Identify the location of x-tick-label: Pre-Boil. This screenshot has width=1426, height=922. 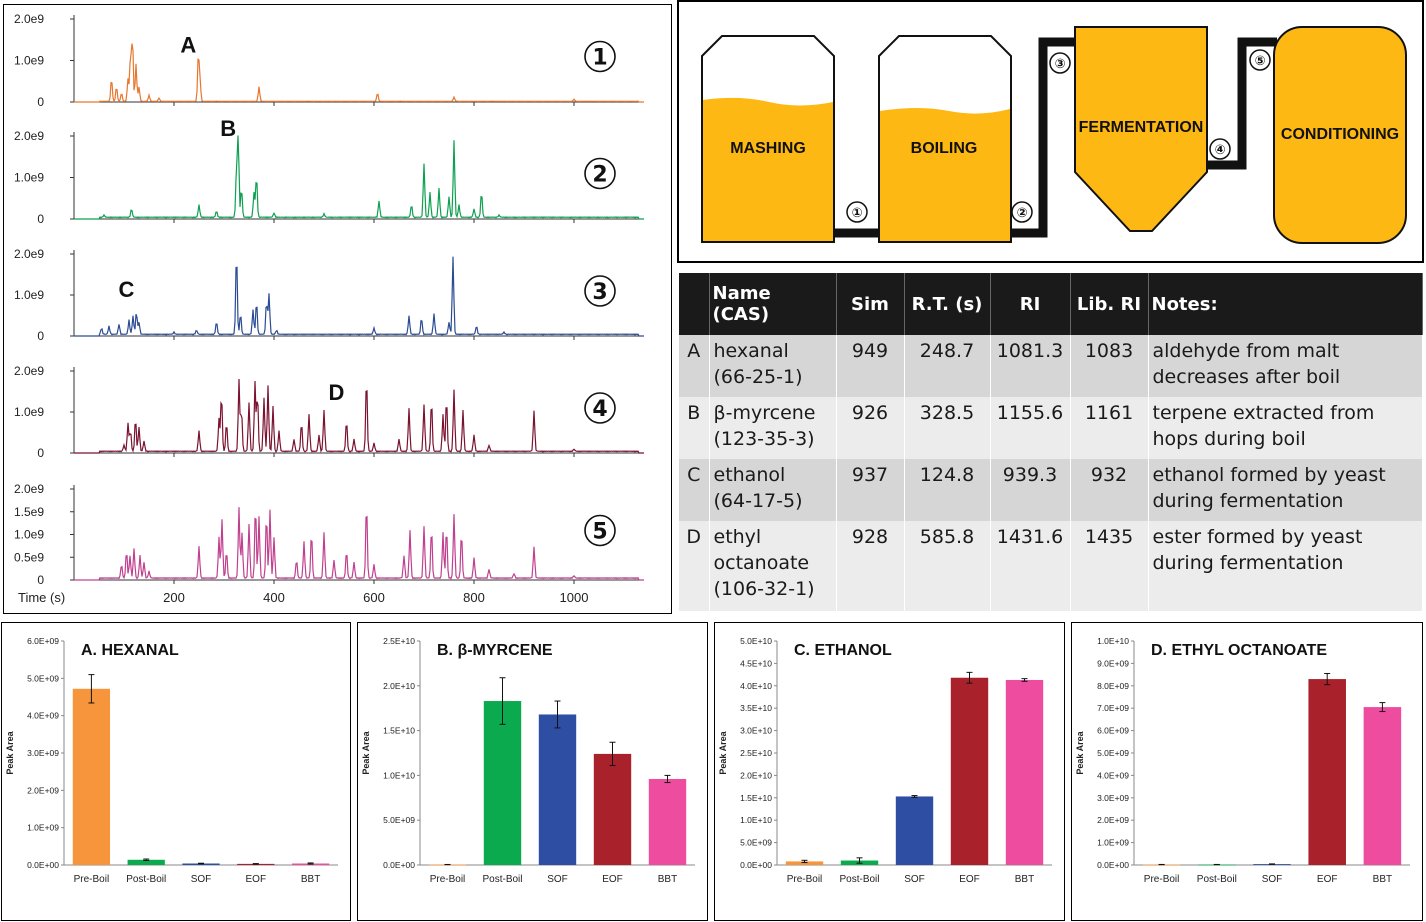
(805, 879).